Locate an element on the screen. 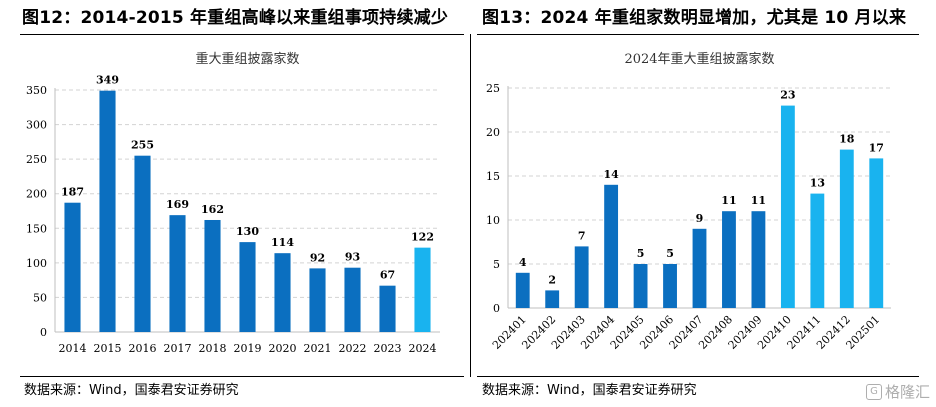 The height and width of the screenshot is (407, 936). chart-2-data-label-202408: 11 is located at coordinates (728, 200).